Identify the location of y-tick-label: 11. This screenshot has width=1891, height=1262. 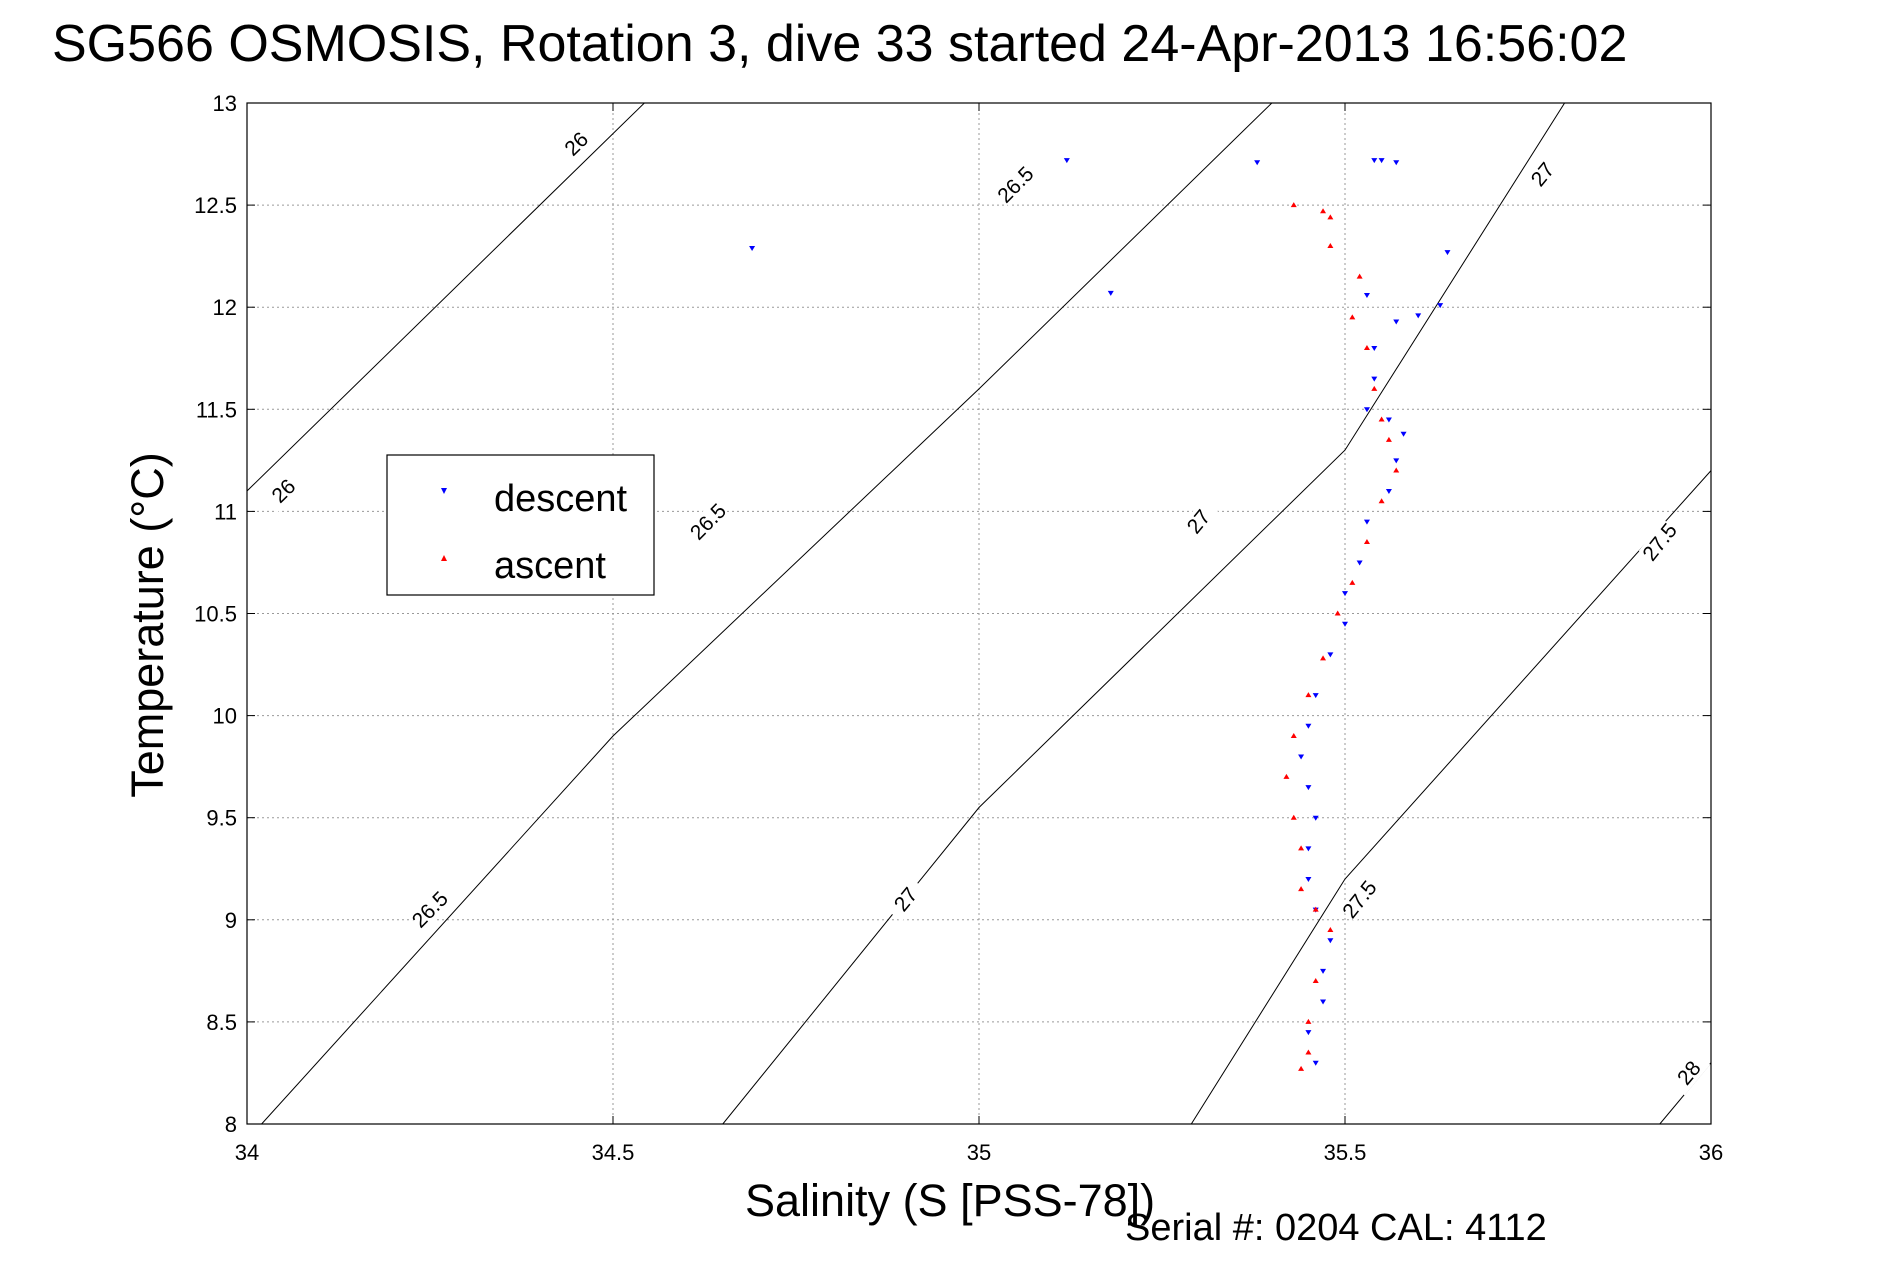
(225, 511).